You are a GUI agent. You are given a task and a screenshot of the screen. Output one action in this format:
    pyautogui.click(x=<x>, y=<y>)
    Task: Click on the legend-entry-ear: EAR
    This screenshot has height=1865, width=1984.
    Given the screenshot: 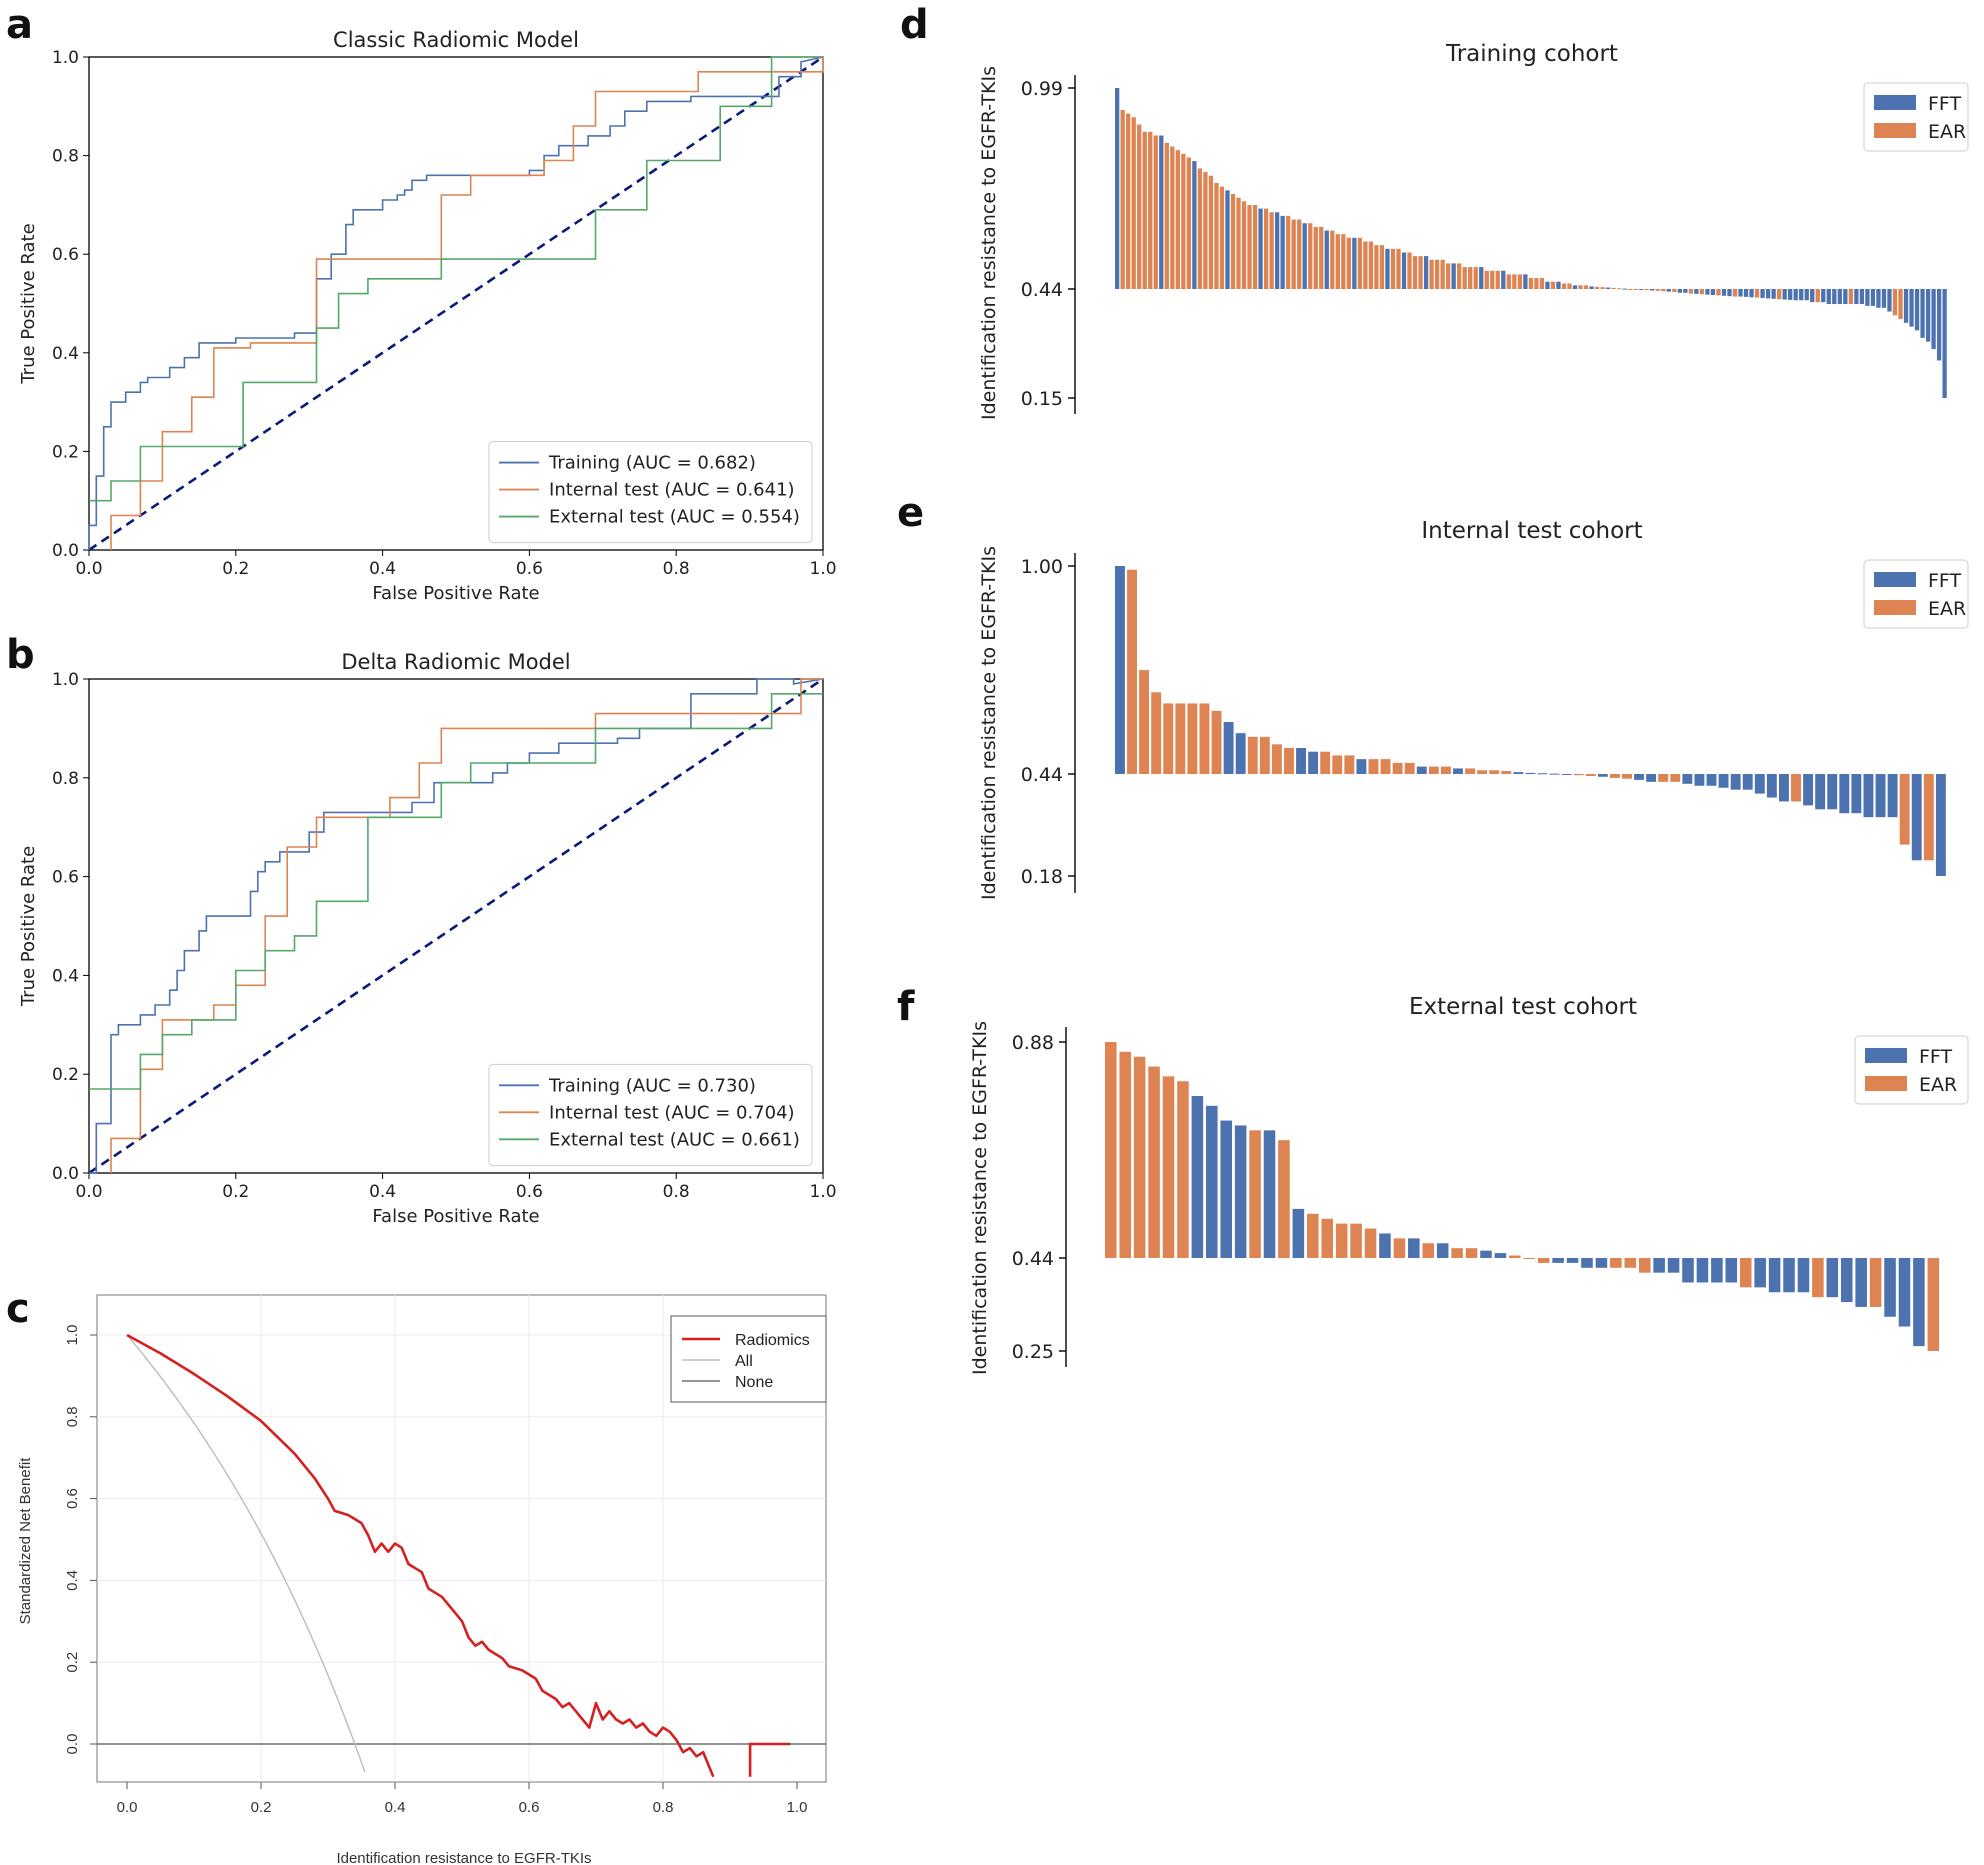 What is the action you would take?
    pyautogui.click(x=1947, y=609)
    